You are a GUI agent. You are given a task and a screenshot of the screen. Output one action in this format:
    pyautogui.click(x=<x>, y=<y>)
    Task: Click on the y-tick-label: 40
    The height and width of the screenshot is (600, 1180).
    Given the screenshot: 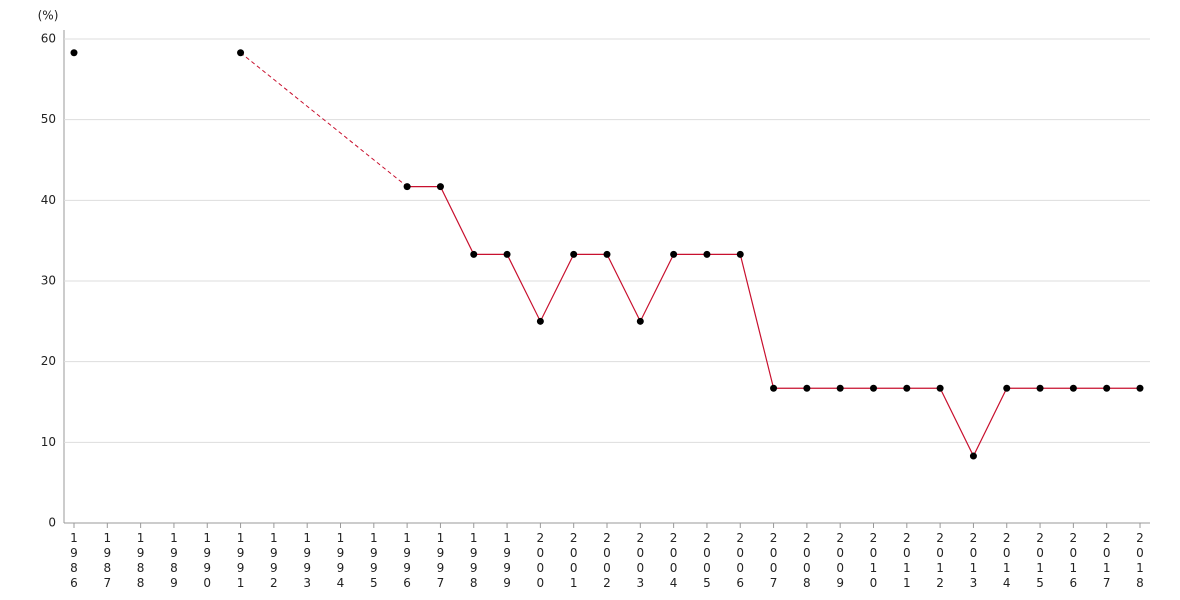 What is the action you would take?
    pyautogui.click(x=48, y=200)
    